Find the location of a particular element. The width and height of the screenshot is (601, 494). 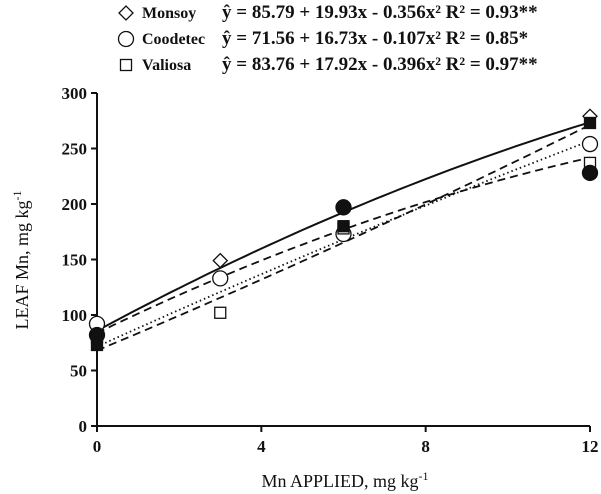

legend-equation-coodetec: ŷ = 71.56 + 16.73x - 0.107x² R² = 0.85* is located at coordinates (375, 38).